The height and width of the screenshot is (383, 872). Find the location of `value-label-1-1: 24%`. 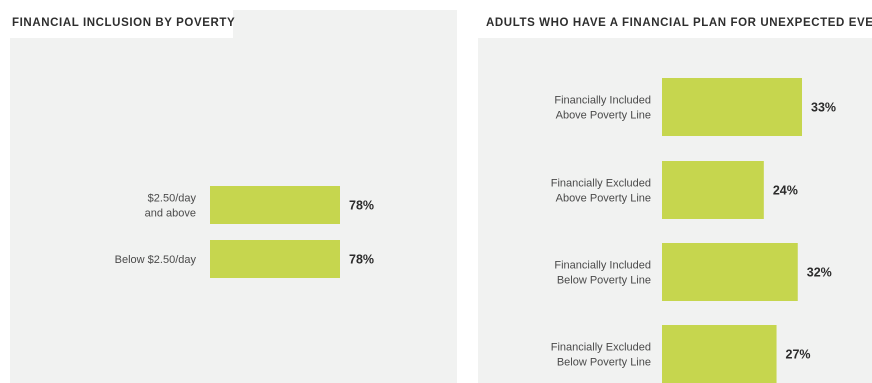

value-label-1-1: 24% is located at coordinates (785, 191).